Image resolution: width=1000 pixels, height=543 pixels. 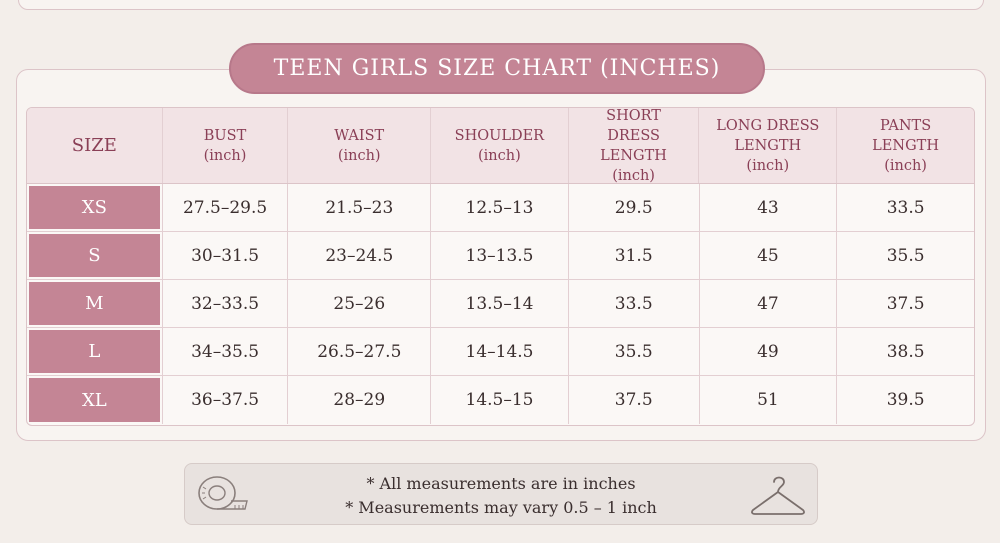 I want to click on waist-value: 28–29, so click(x=360, y=400).